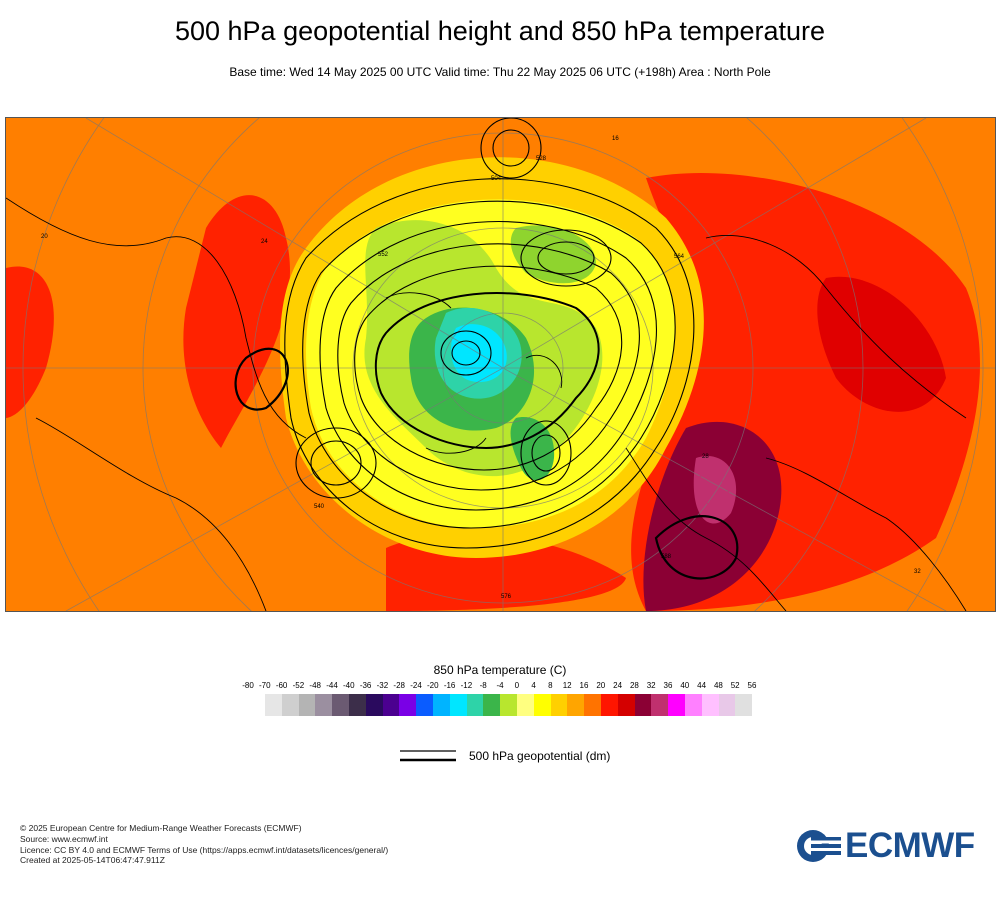 This screenshot has width=1000, height=900. What do you see at coordinates (541, 159) in the screenshot?
I see `svg-text: 528` at bounding box center [541, 159].